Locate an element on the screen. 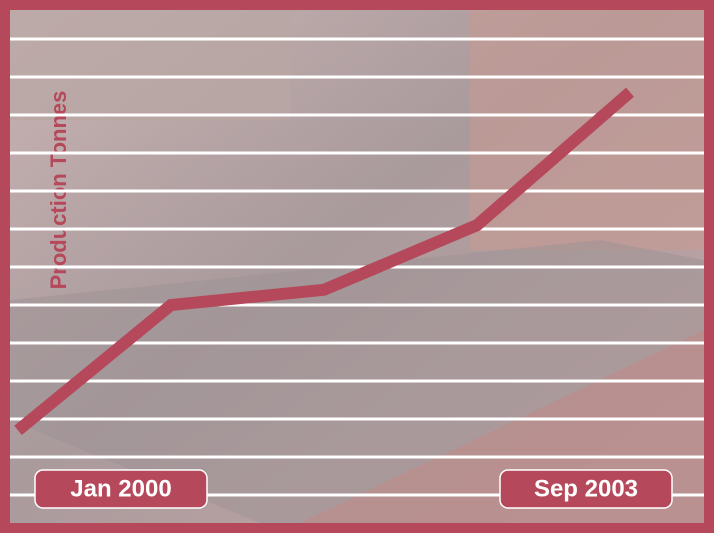  photo-shape is located at coordinates (150, 65).